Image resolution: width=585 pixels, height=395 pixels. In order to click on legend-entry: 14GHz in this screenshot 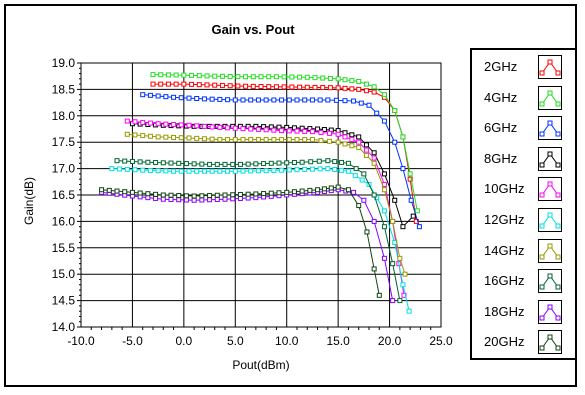, I will do `click(523, 251)`.